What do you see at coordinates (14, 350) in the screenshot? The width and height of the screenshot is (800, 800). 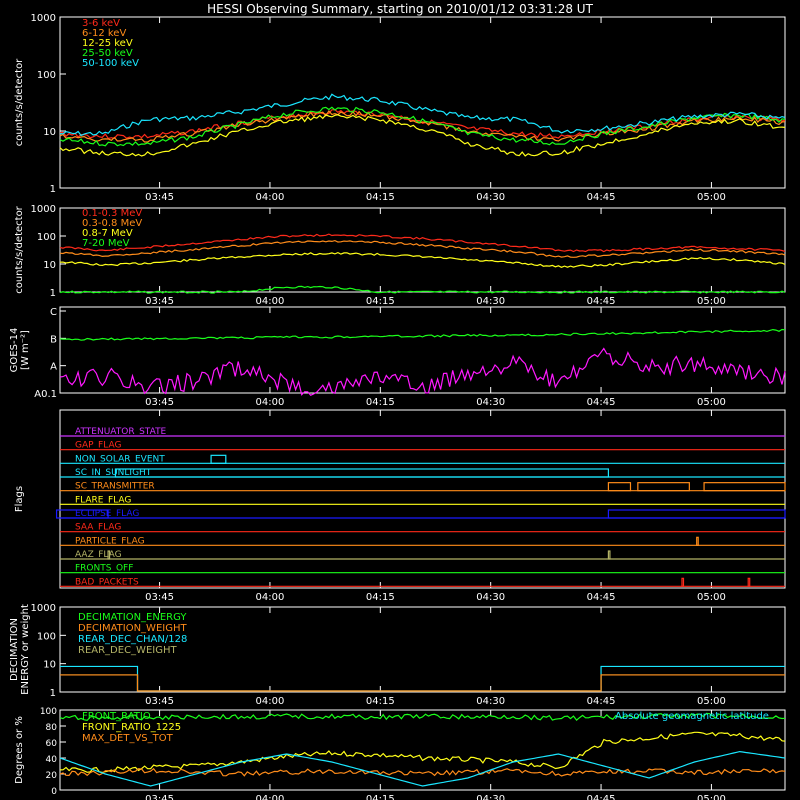 I see `y-axis-label: GOES-14` at bounding box center [14, 350].